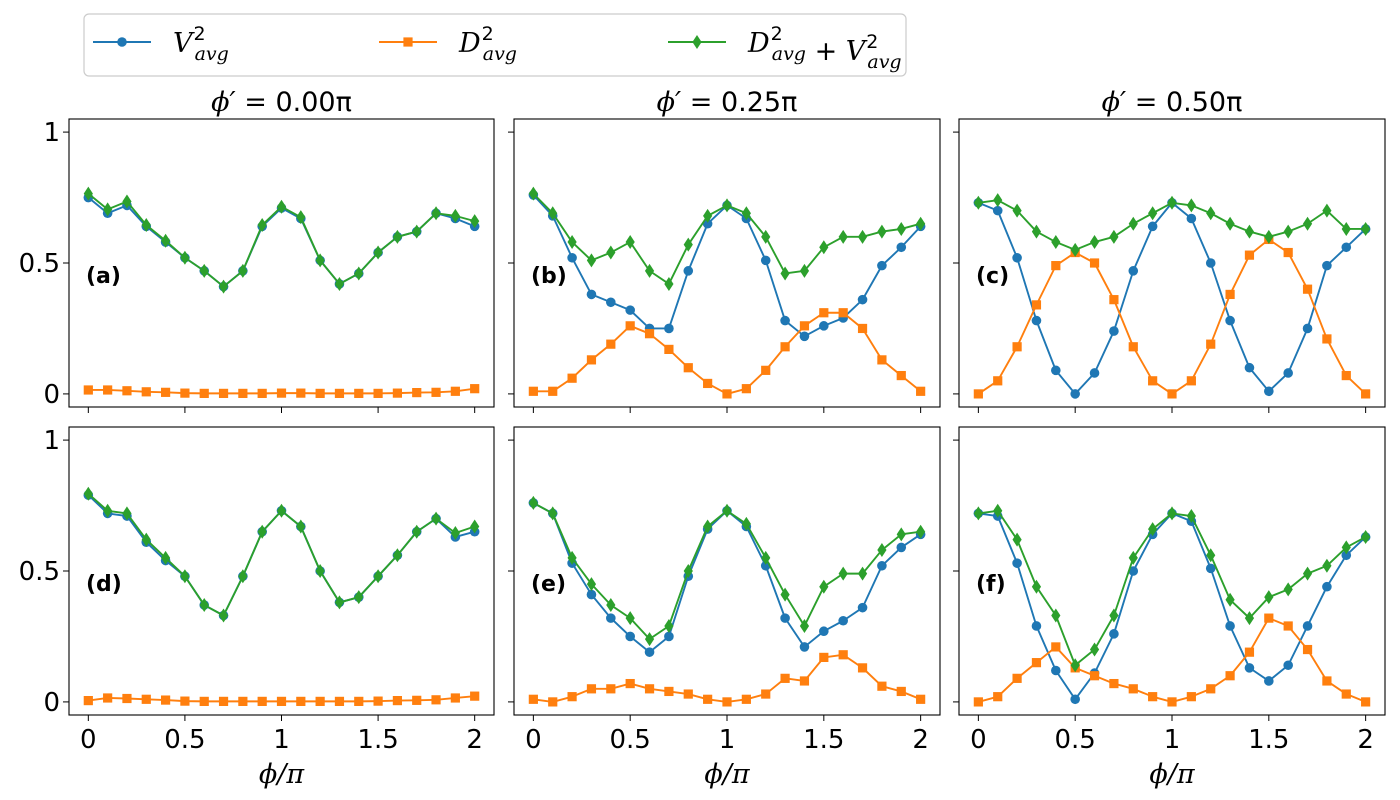 This screenshot has width=1400, height=800. What do you see at coordinates (727, 740) in the screenshot?
I see `x-tick-label: 1` at bounding box center [727, 740].